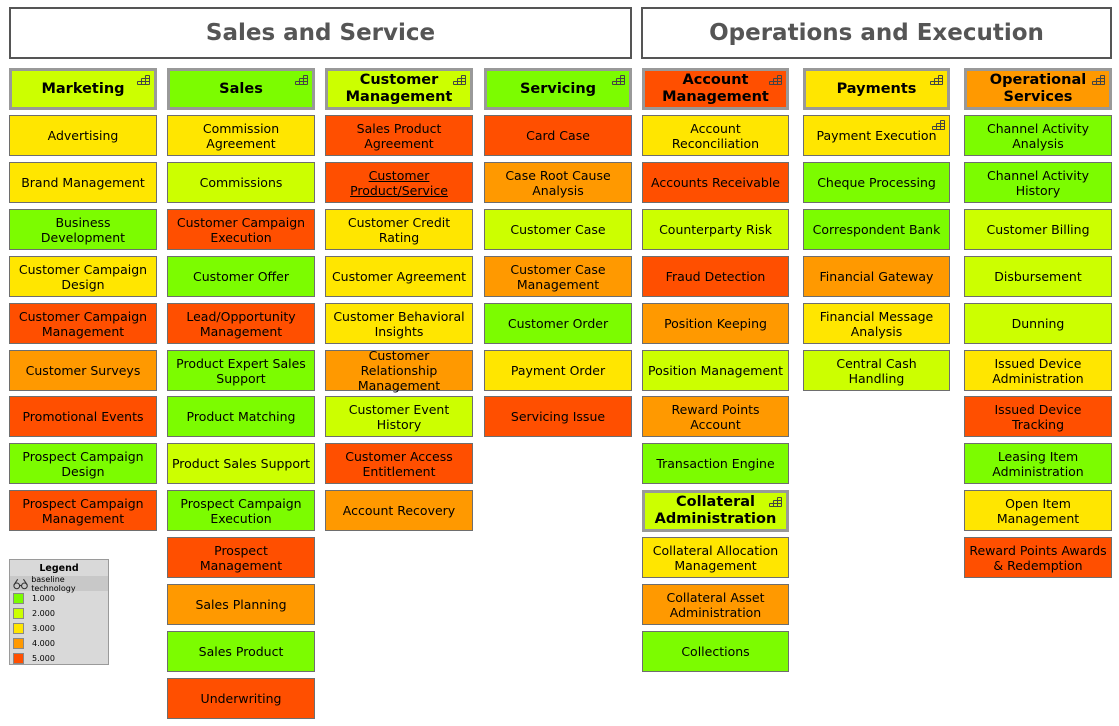 The image size is (1119, 726). I want to click on capability-label: Brand Management, so click(83, 182).